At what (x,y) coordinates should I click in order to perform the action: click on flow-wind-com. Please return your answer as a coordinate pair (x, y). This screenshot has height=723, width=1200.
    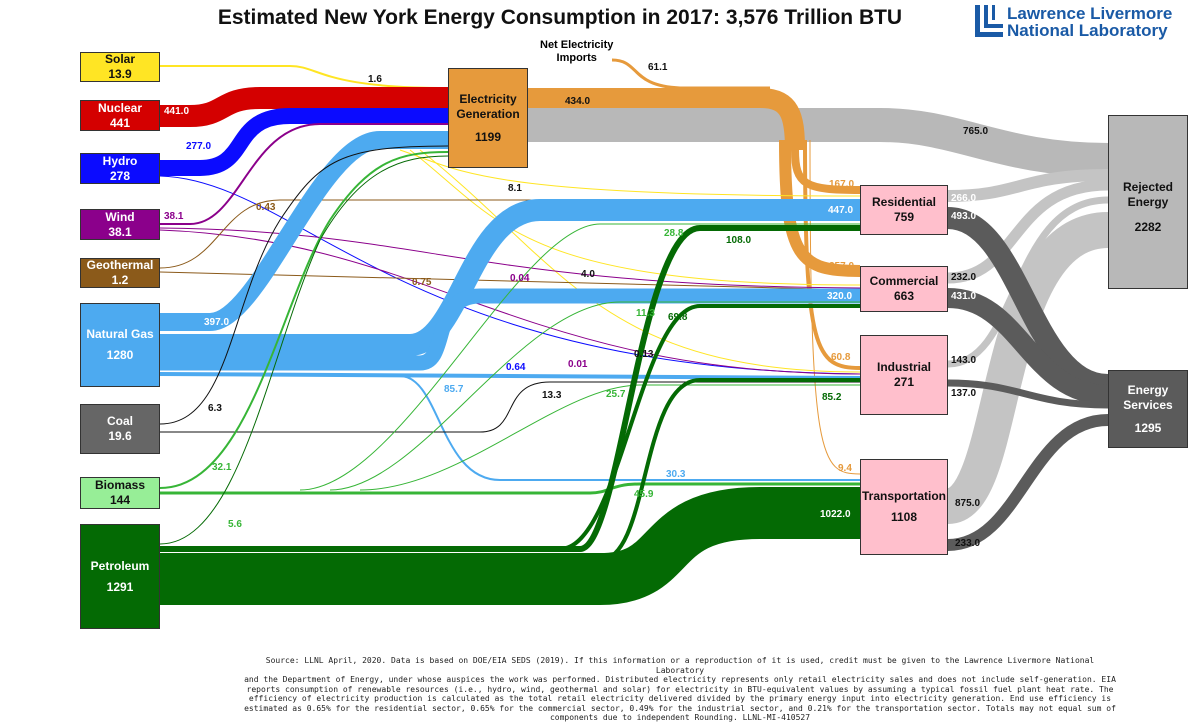
    Looking at the image, I should click on (510, 258).